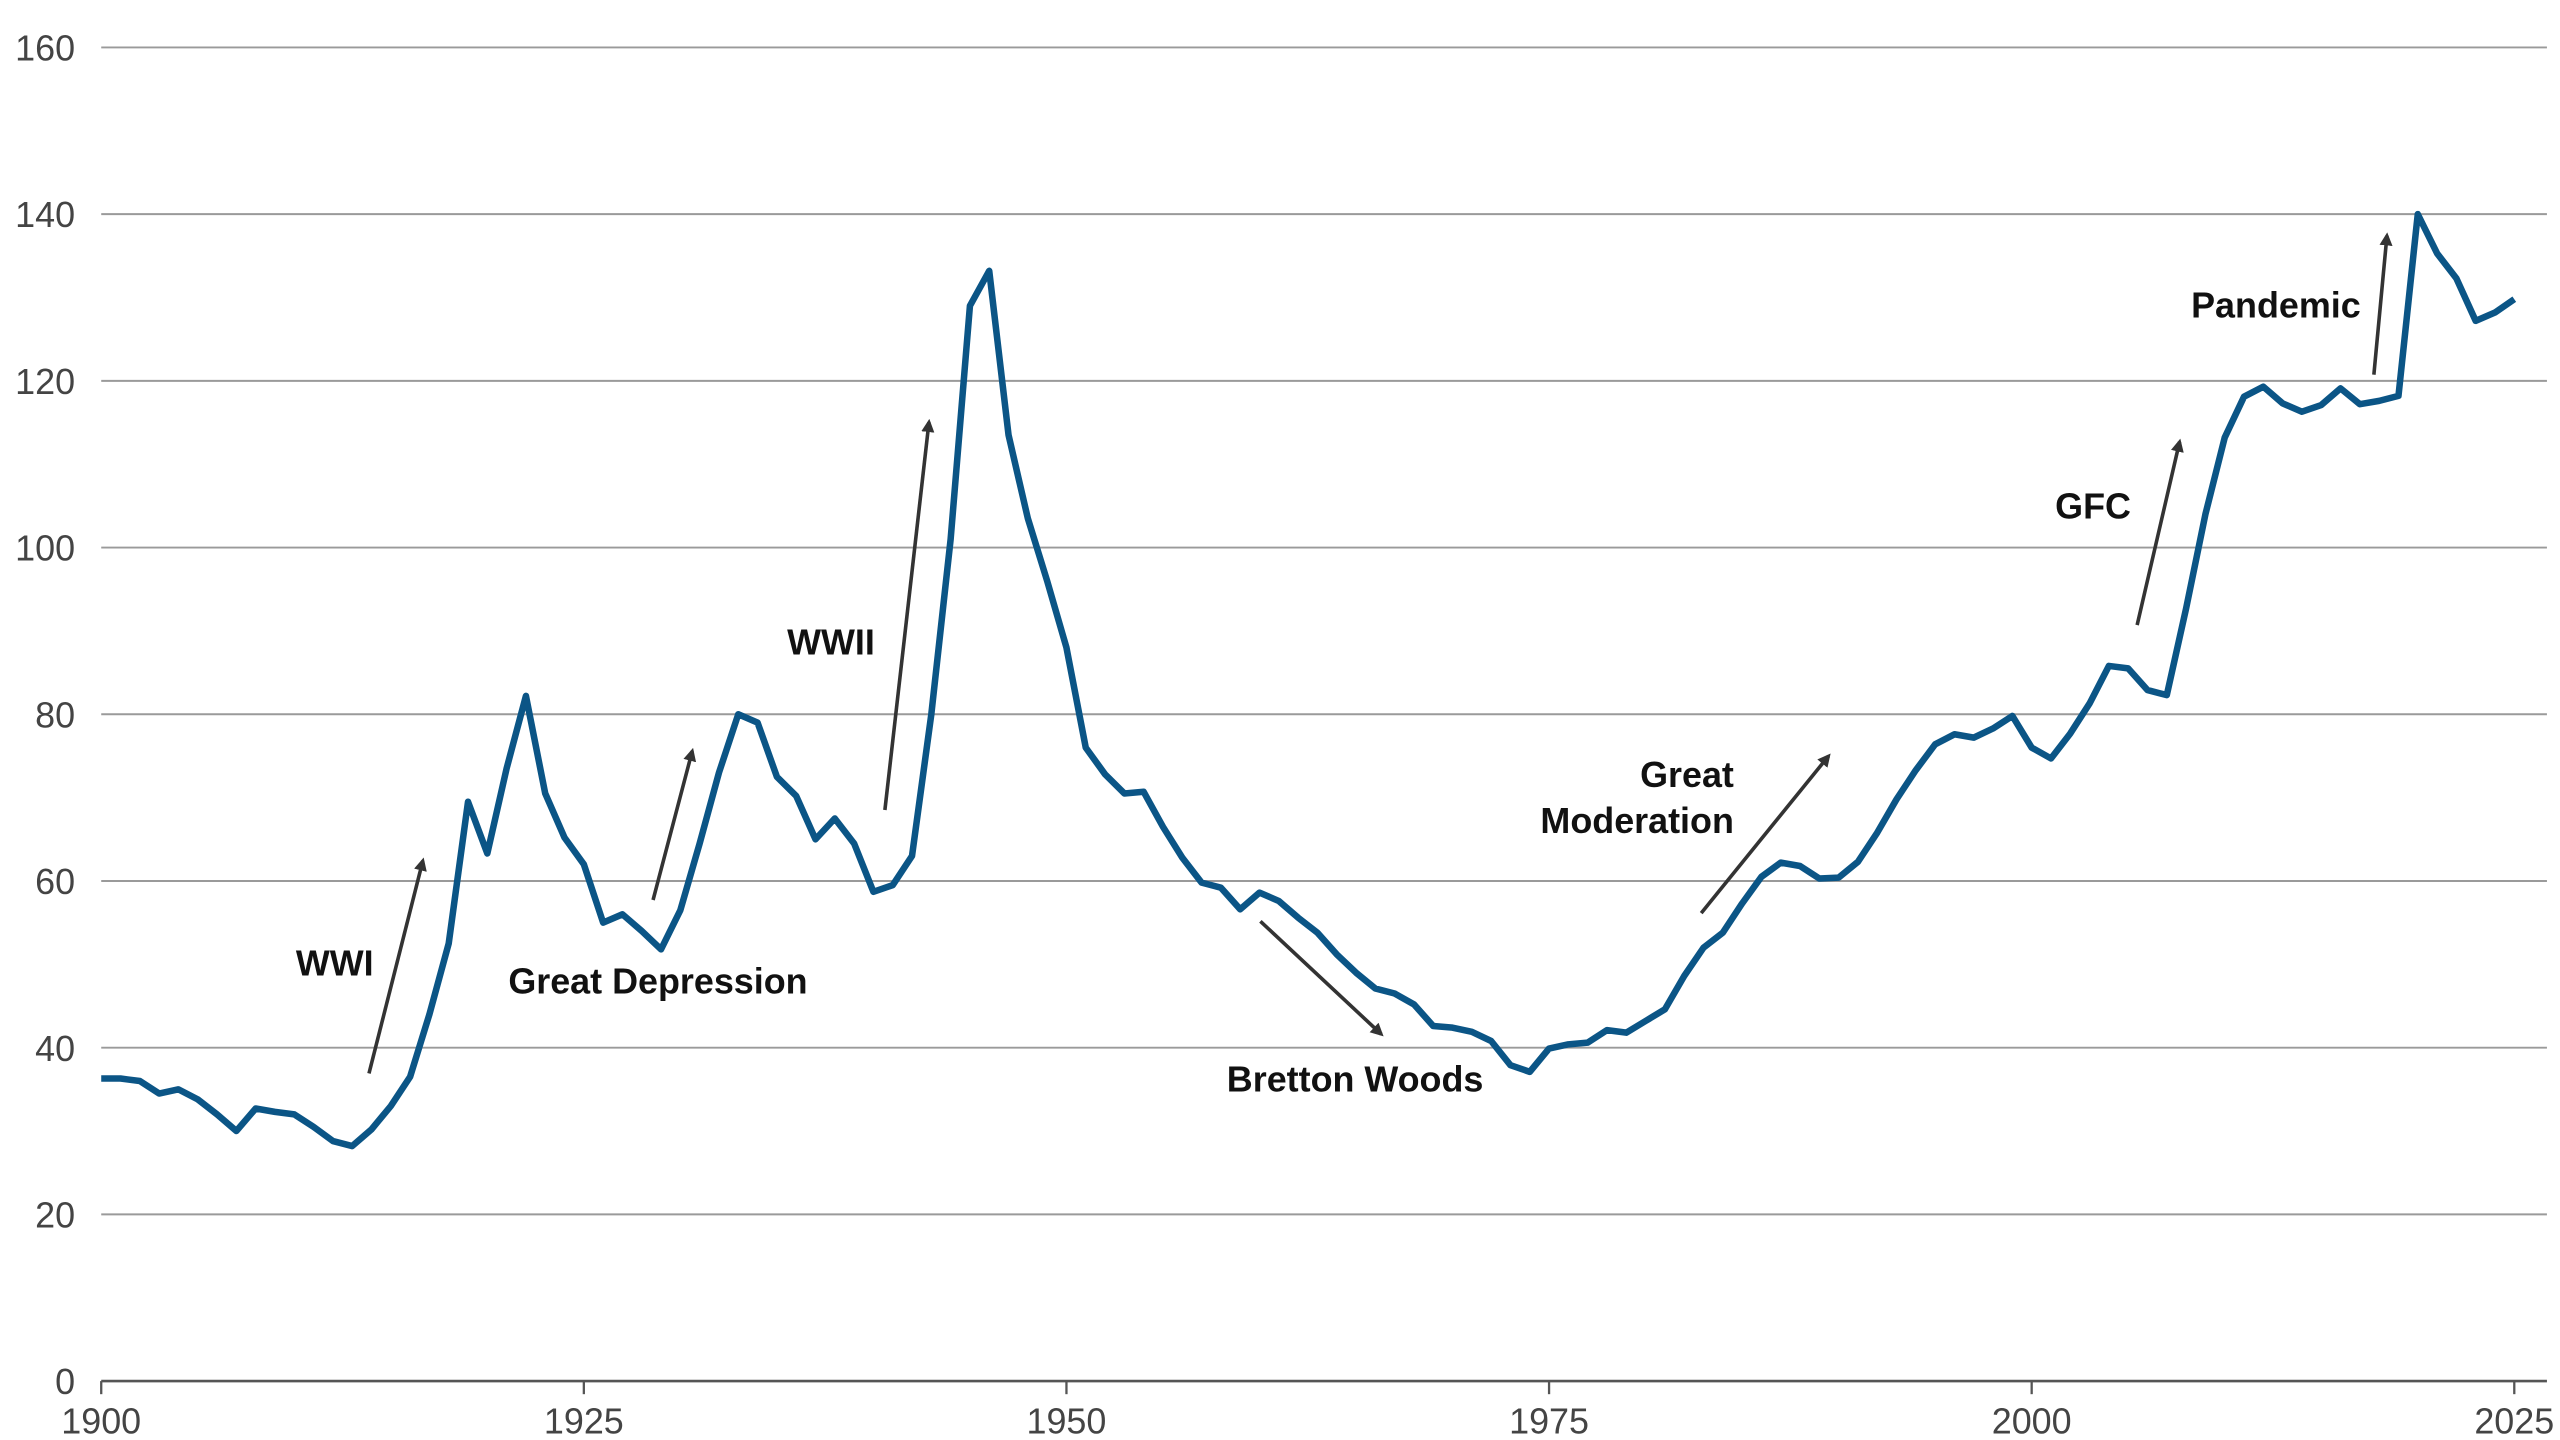 The width and height of the screenshot is (2560, 1440). I want to click on y-tick-label: 100, so click(45, 548).